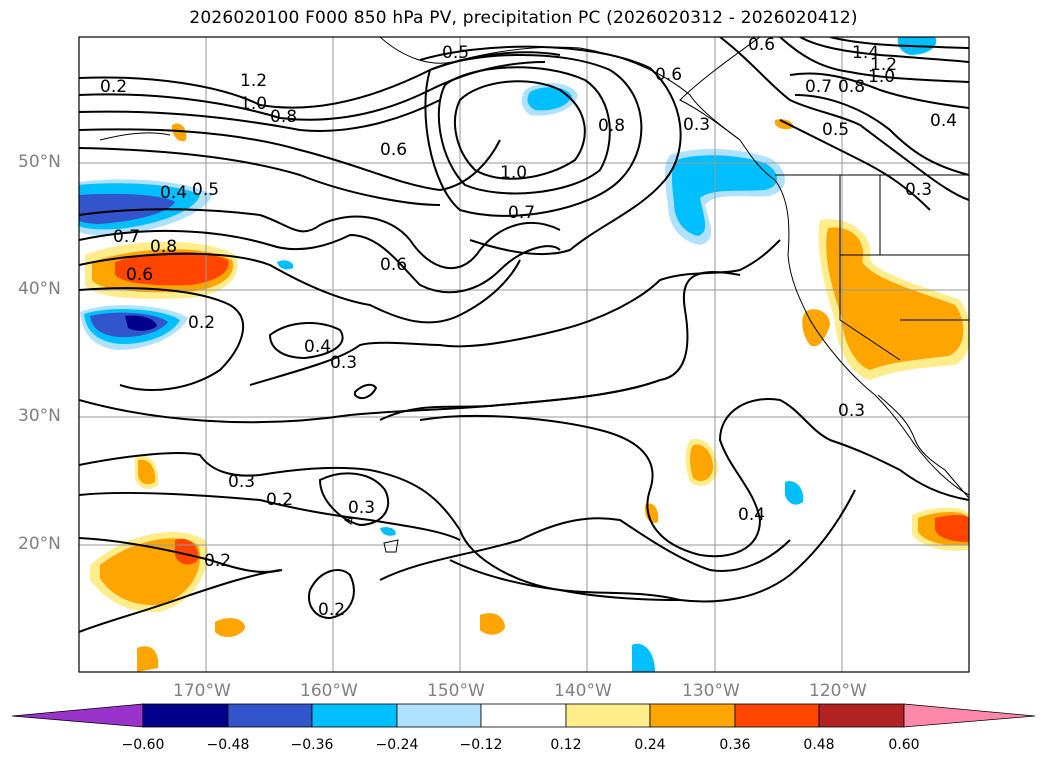  Describe the element at coordinates (39, 416) in the screenshot. I see `lat-label-30n: 30°N` at that location.